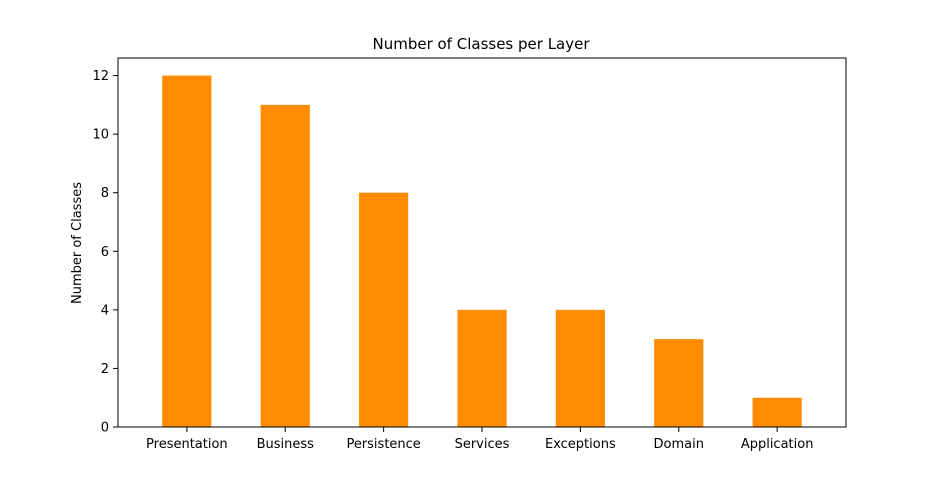 The width and height of the screenshot is (940, 484). Describe the element at coordinates (100, 135) in the screenshot. I see `y-tick-label: 10` at that location.